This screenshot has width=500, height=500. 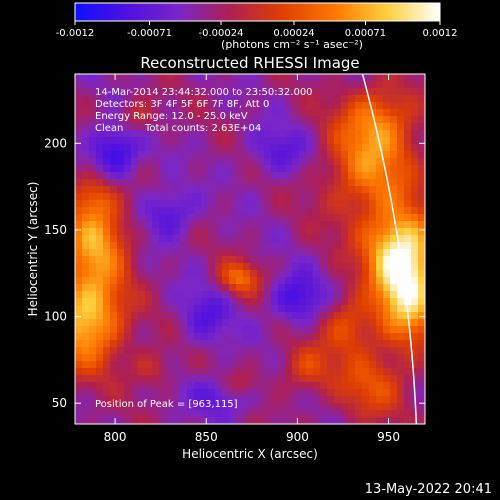 What do you see at coordinates (389, 249) in the screenshot?
I see `solar-limb` at bounding box center [389, 249].